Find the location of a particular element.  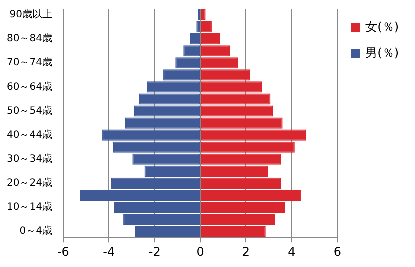

y-tick-label: 50～54歳 is located at coordinates (29, 110).